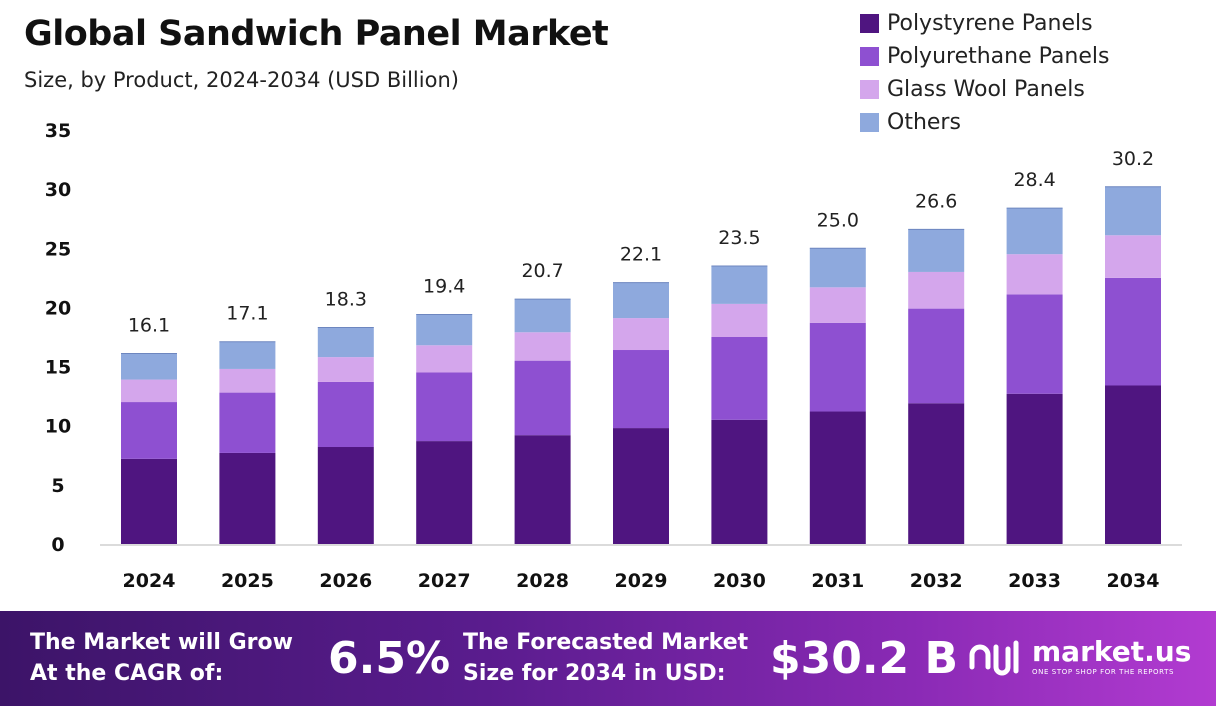 The width and height of the screenshot is (1216, 706). Describe the element at coordinates (1133, 159) in the screenshot. I see `bar-total-label: 30.2` at that location.